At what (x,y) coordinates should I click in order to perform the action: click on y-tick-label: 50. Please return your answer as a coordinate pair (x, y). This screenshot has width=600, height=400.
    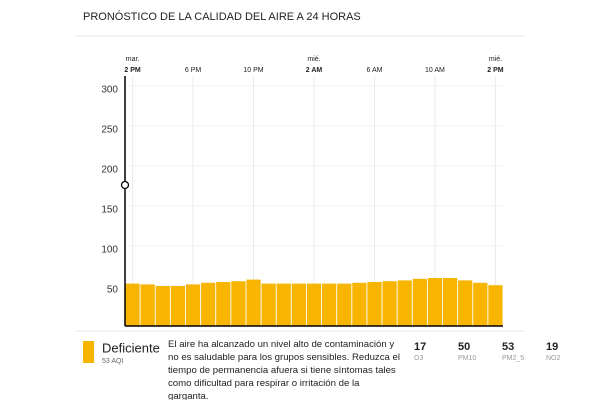
    Looking at the image, I should click on (113, 290).